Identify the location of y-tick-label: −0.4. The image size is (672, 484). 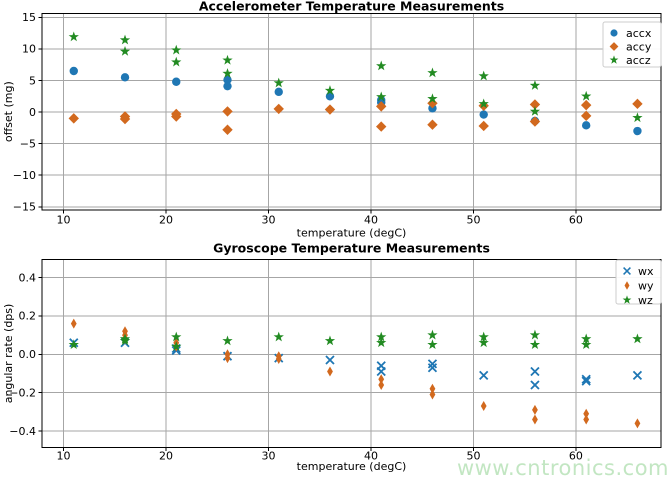
(22, 431).